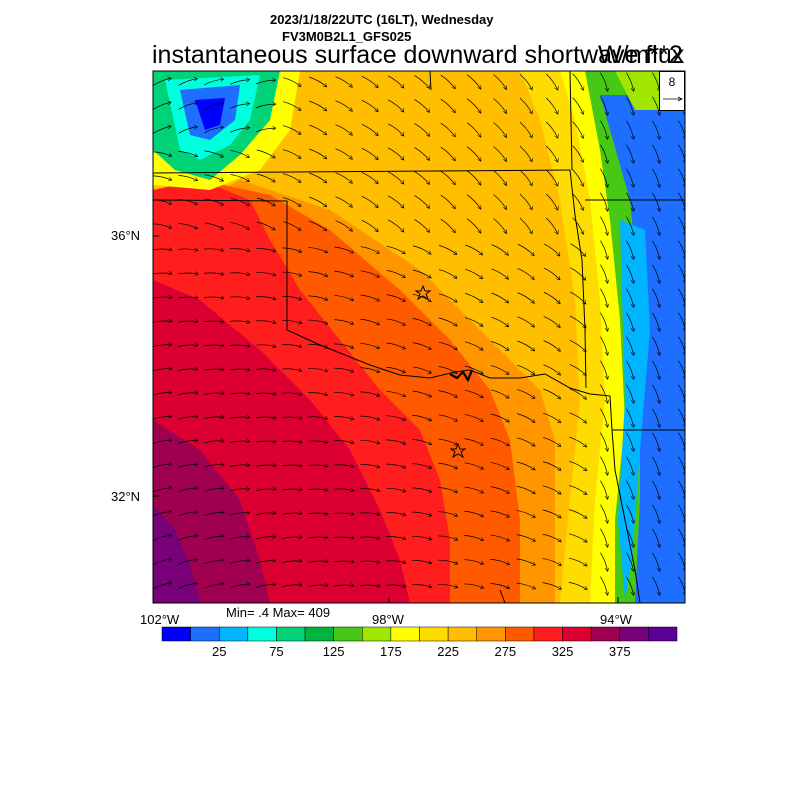 This screenshot has height=800, width=800. I want to click on nw-deep-blue, so click(210, 114).